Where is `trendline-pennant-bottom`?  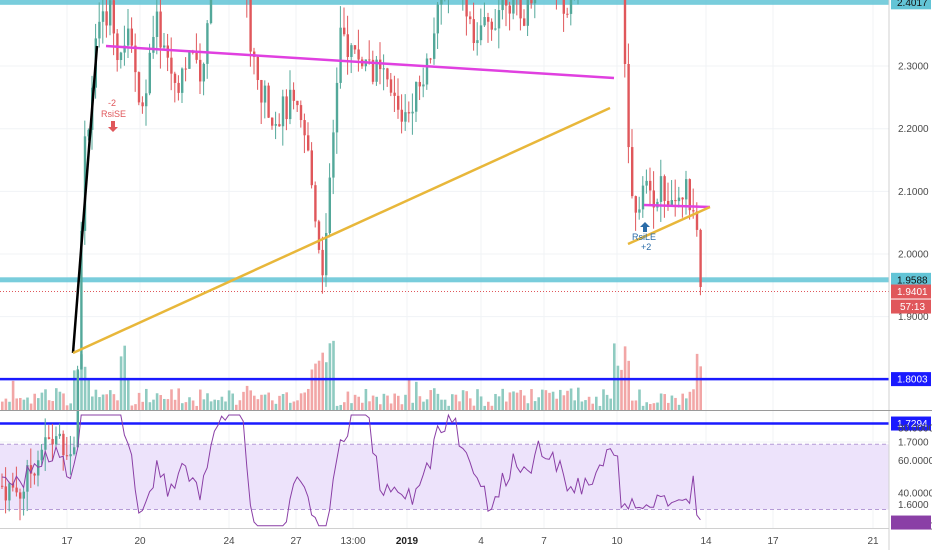 trendline-pennant-bottom is located at coordinates (669, 225).